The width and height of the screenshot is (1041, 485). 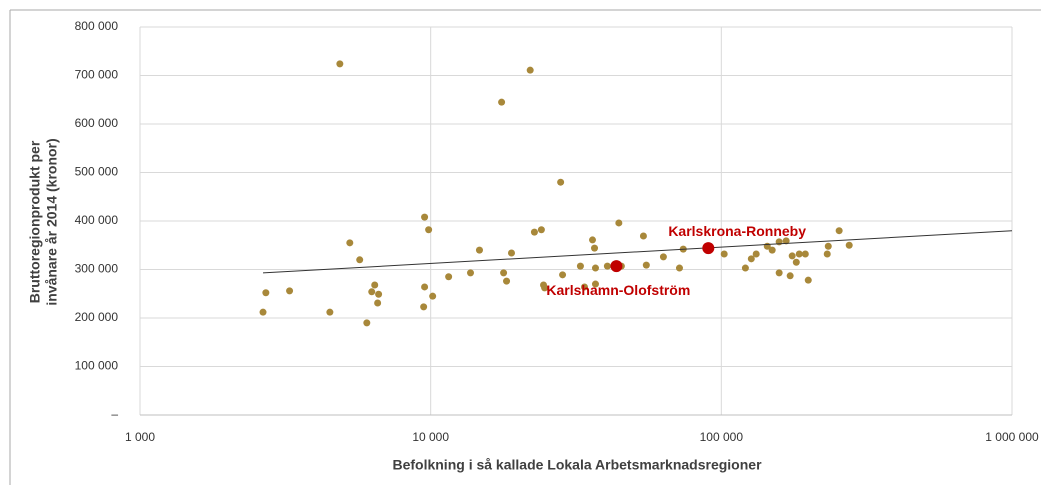 I want to click on highlight-label: Karlshamn-Olofström, so click(x=618, y=290).